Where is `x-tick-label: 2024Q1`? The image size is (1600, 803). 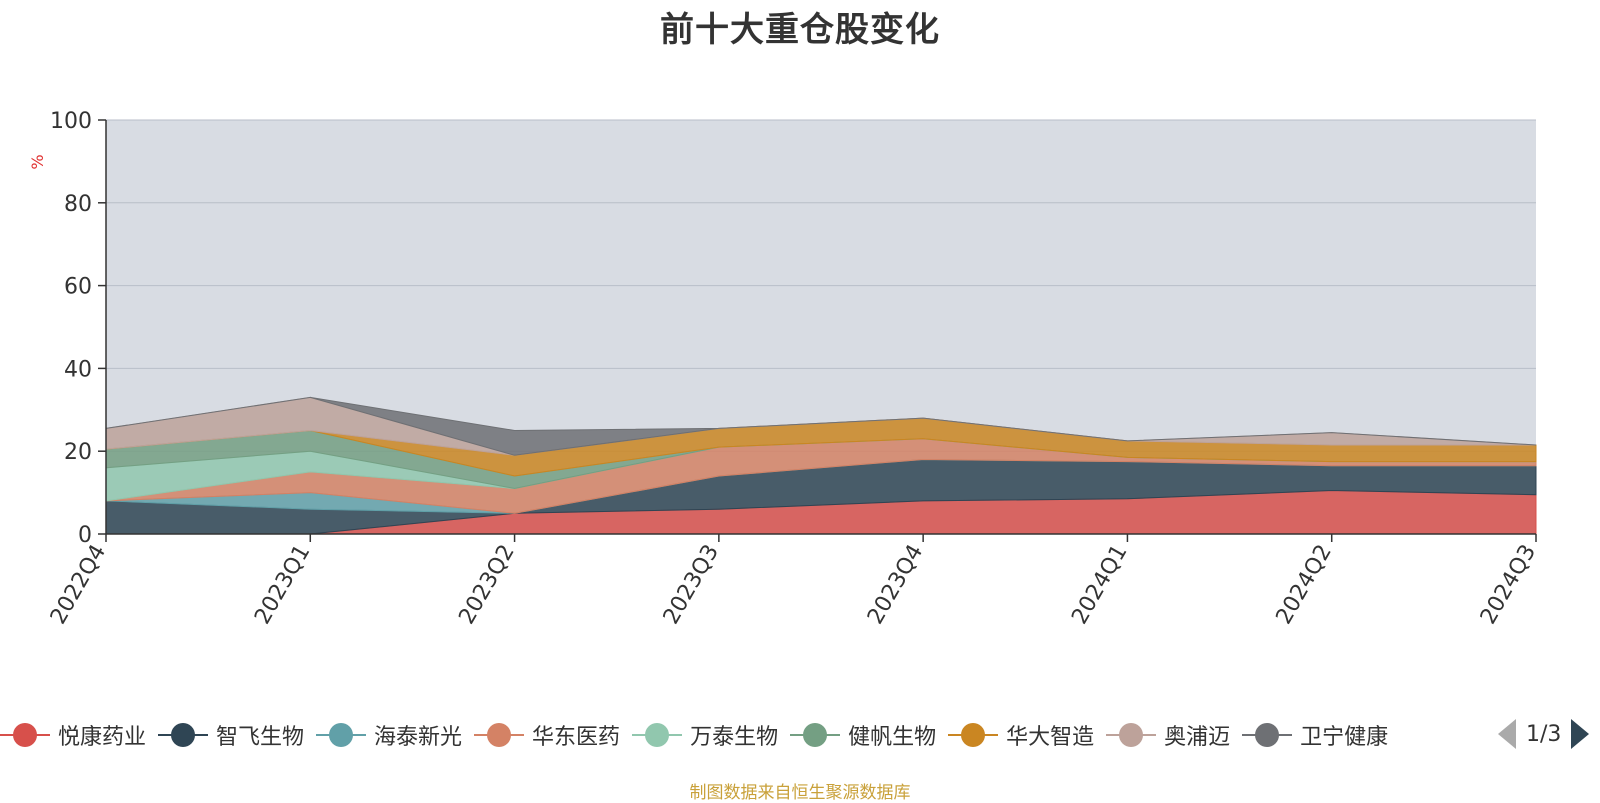 x-tick-label: 2024Q1 is located at coordinates (1099, 585).